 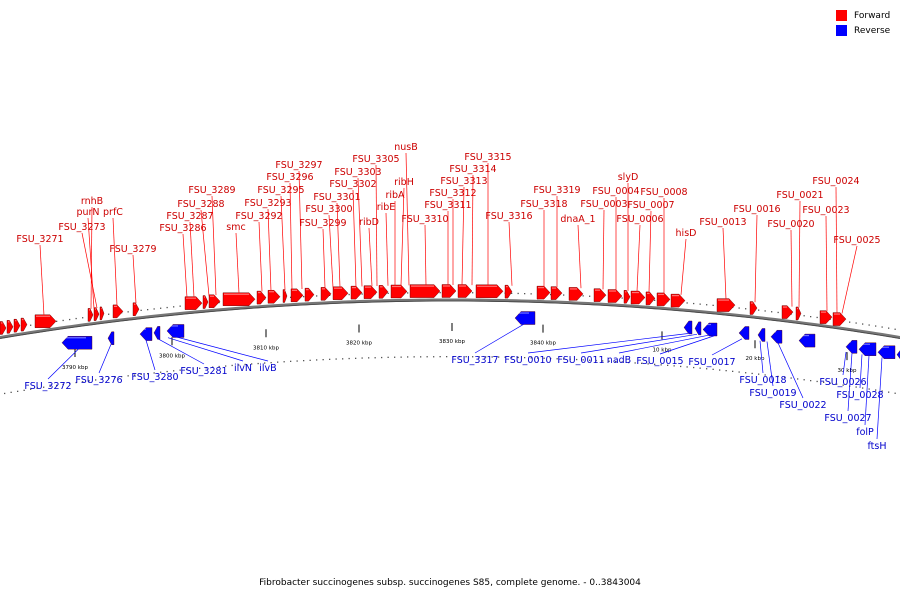 What do you see at coordinates (863, 30) in the screenshot?
I see `legend-reverse: Reverse` at bounding box center [863, 30].